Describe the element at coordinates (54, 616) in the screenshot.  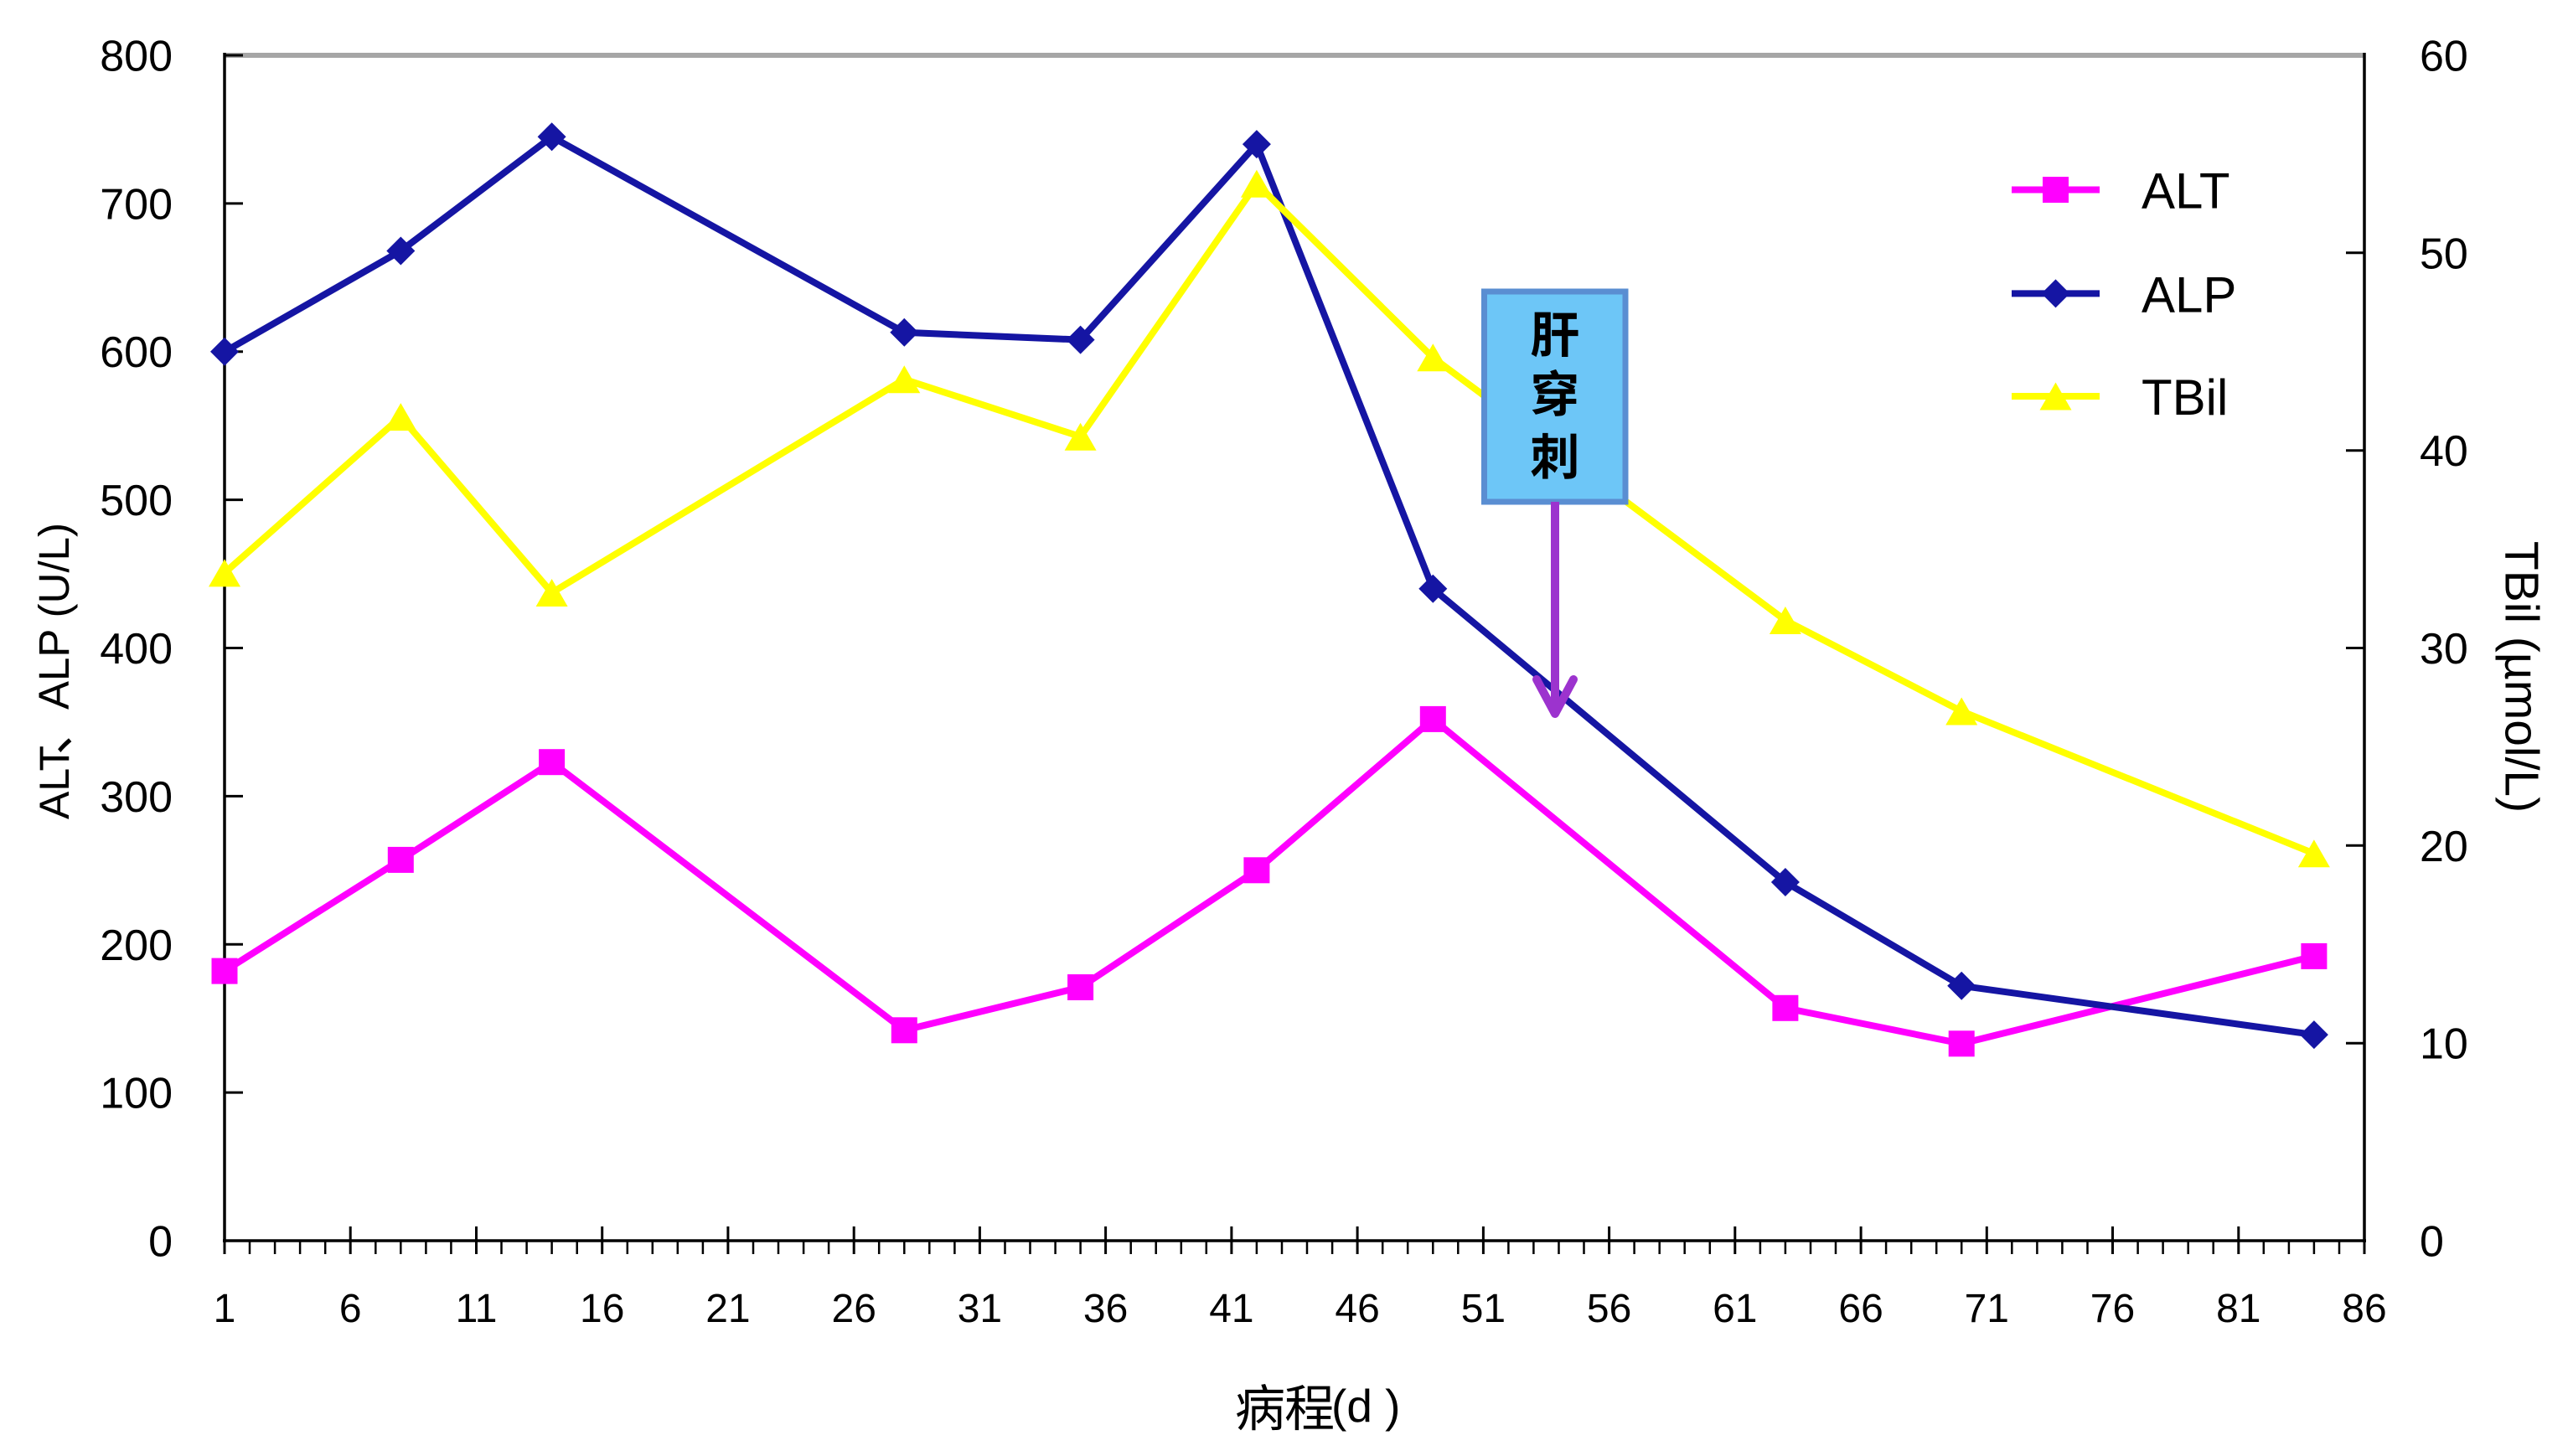
I see `svg-text: ALP (U/L)` at that location.